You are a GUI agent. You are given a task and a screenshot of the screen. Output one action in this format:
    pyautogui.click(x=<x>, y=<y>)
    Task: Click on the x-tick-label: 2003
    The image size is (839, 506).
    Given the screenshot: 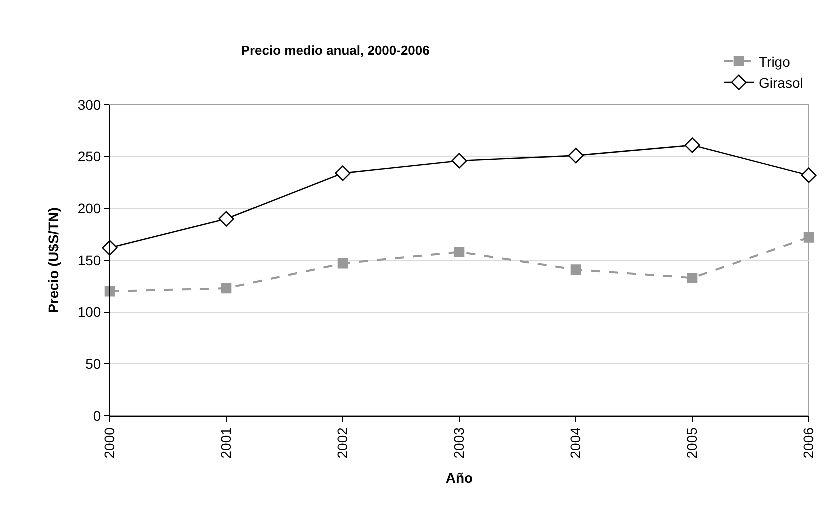 What is the action you would take?
    pyautogui.click(x=459, y=443)
    